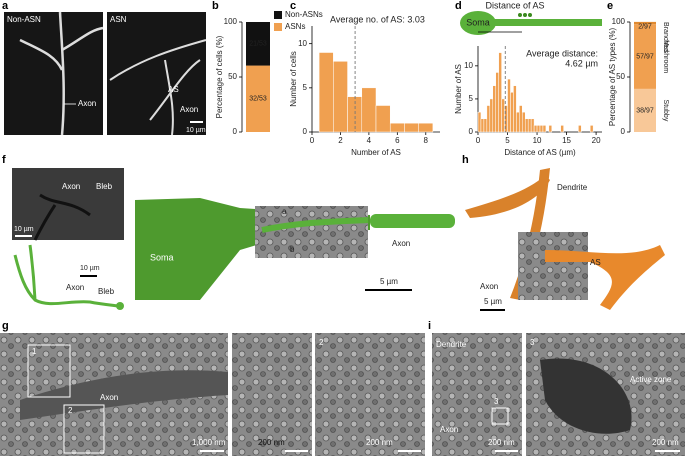  What do you see at coordinates (397, 140) in the screenshot?
I see `x-tick-label: 6` at bounding box center [397, 140].